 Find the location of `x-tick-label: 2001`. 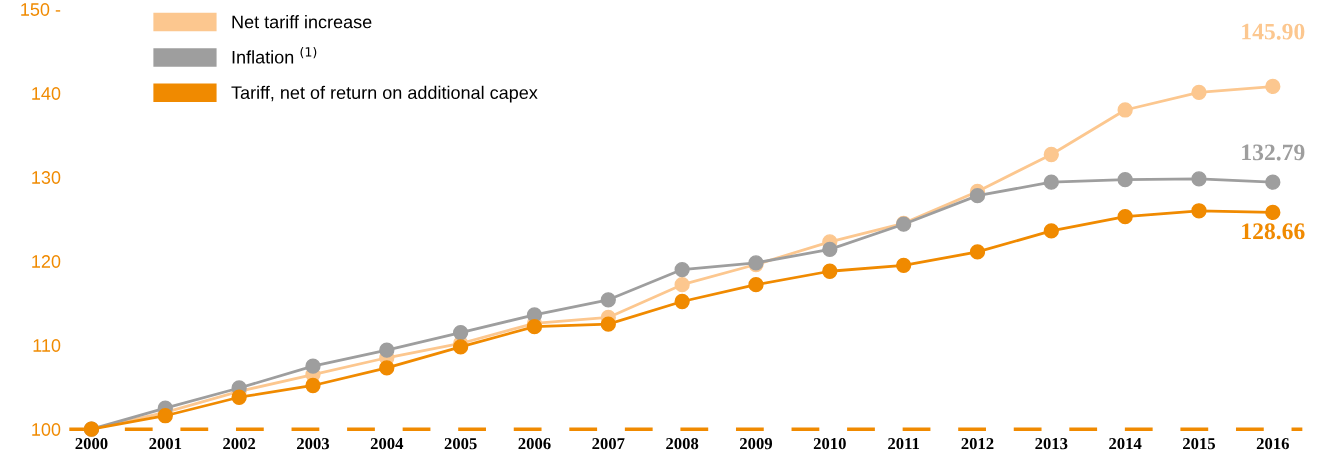

x-tick-label: 2001 is located at coordinates (165, 443).